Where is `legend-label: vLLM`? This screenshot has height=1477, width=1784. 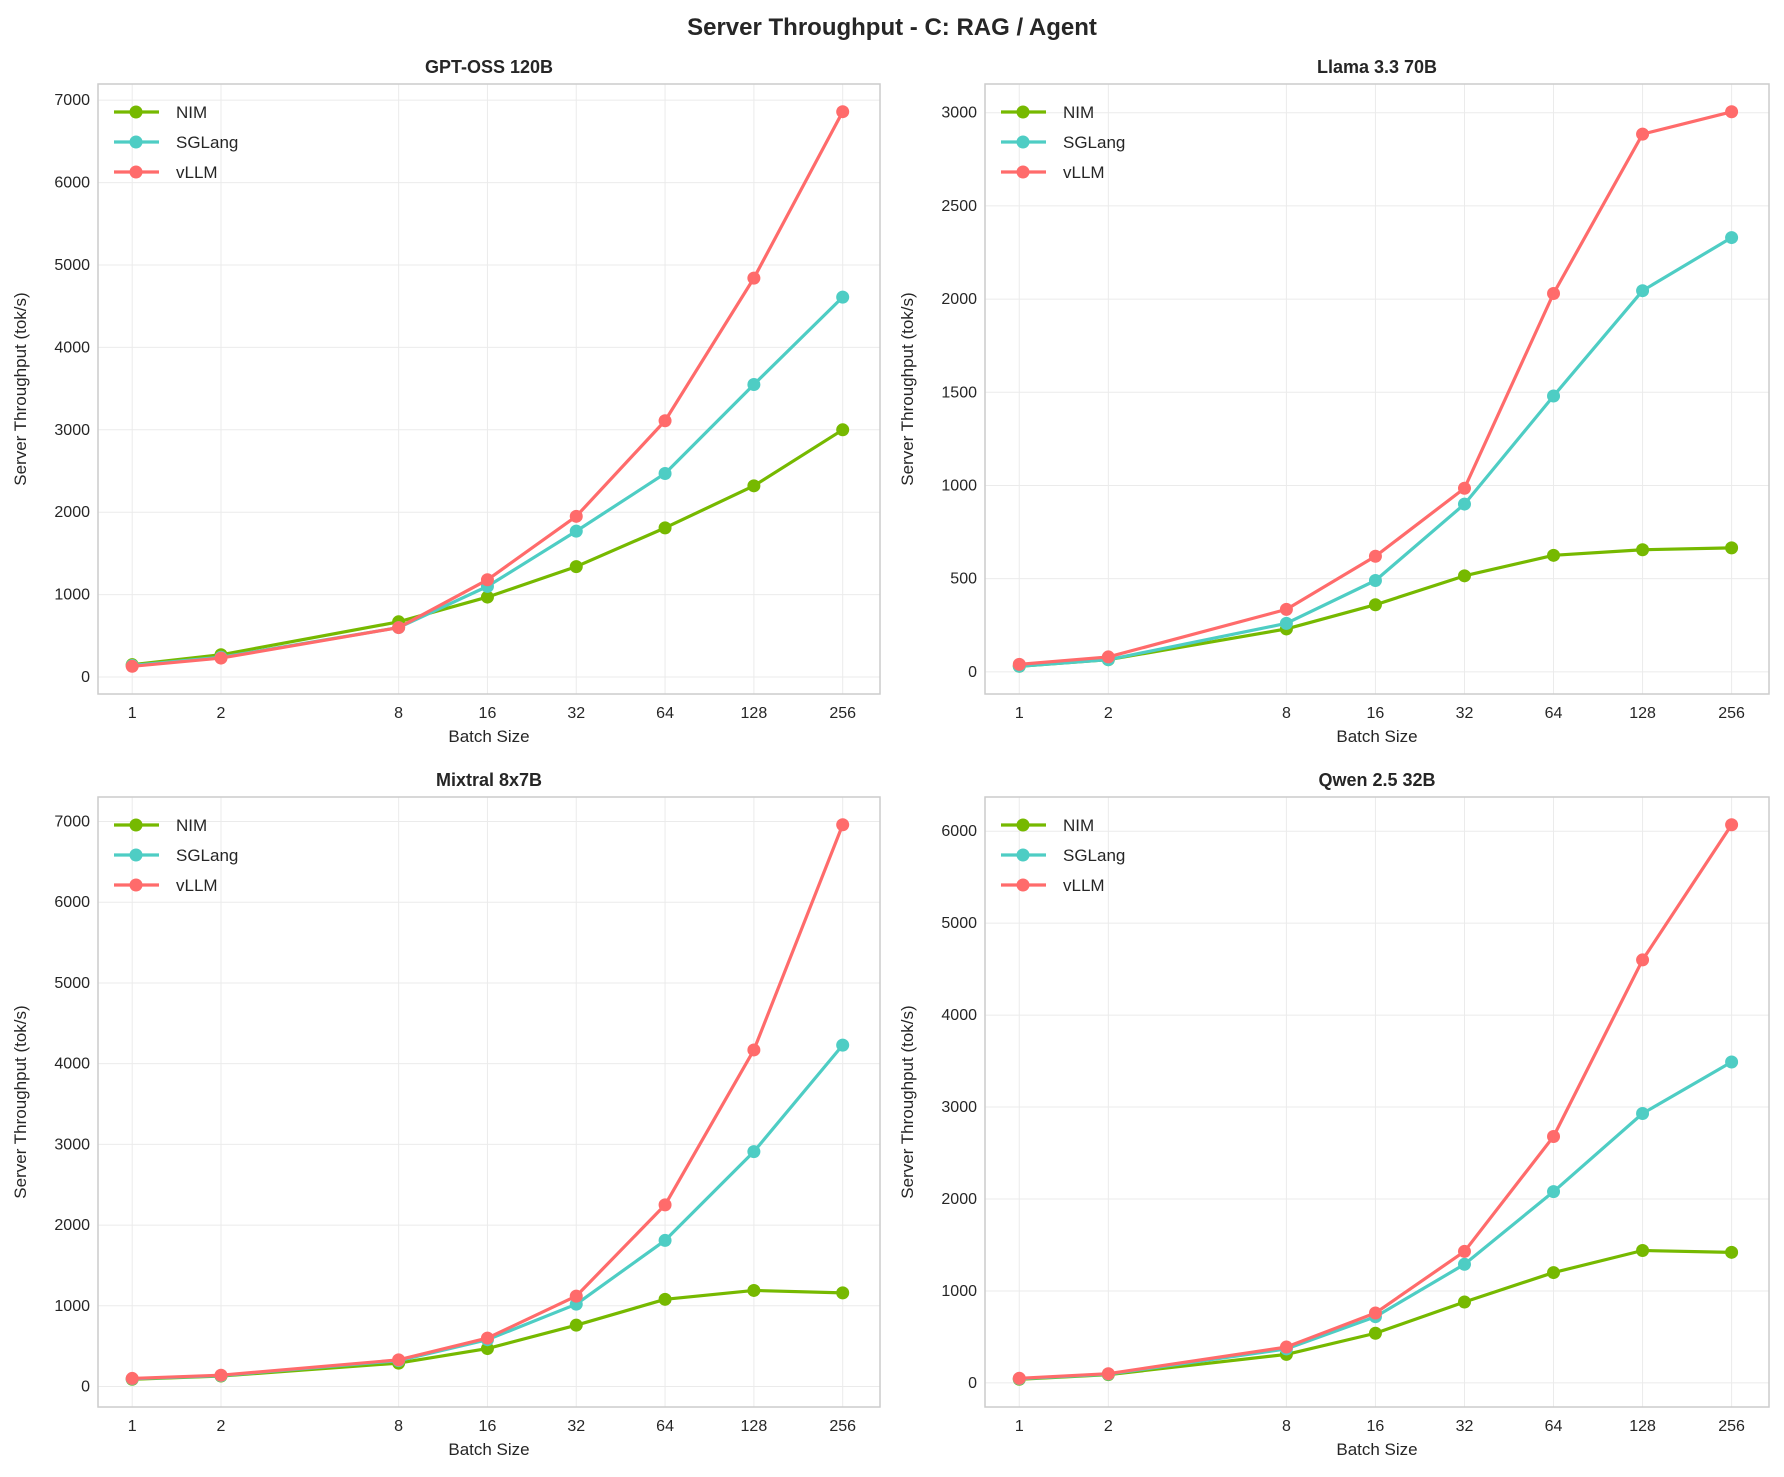 legend-label: vLLM is located at coordinates (197, 885).